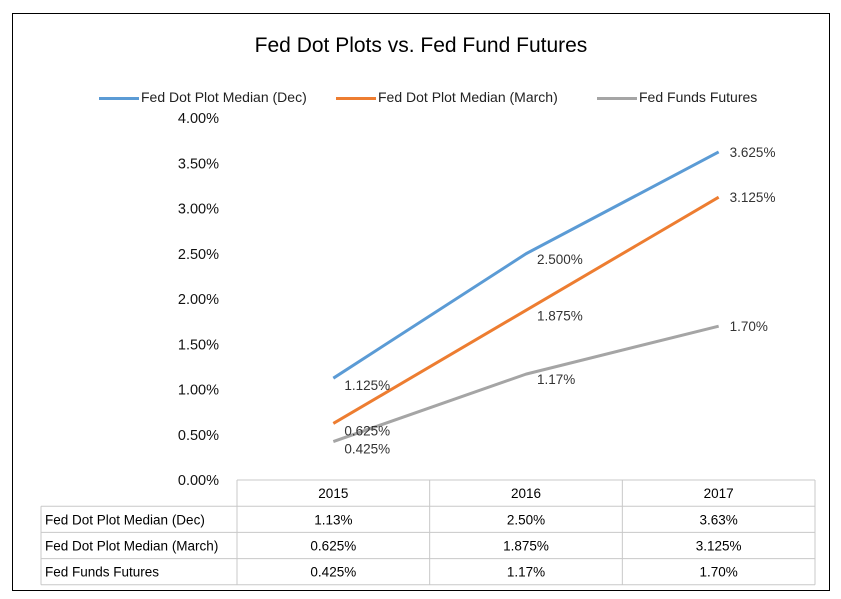 Image resolution: width=841 pixels, height=599 pixels. What do you see at coordinates (119, 98) in the screenshot?
I see `legend-swatch-dec` at bounding box center [119, 98].